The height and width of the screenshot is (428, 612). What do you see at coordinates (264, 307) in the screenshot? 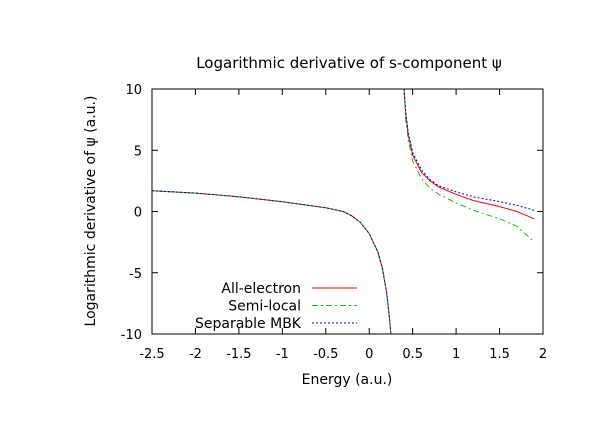
I see `legend-label: Semi-local` at bounding box center [264, 307].